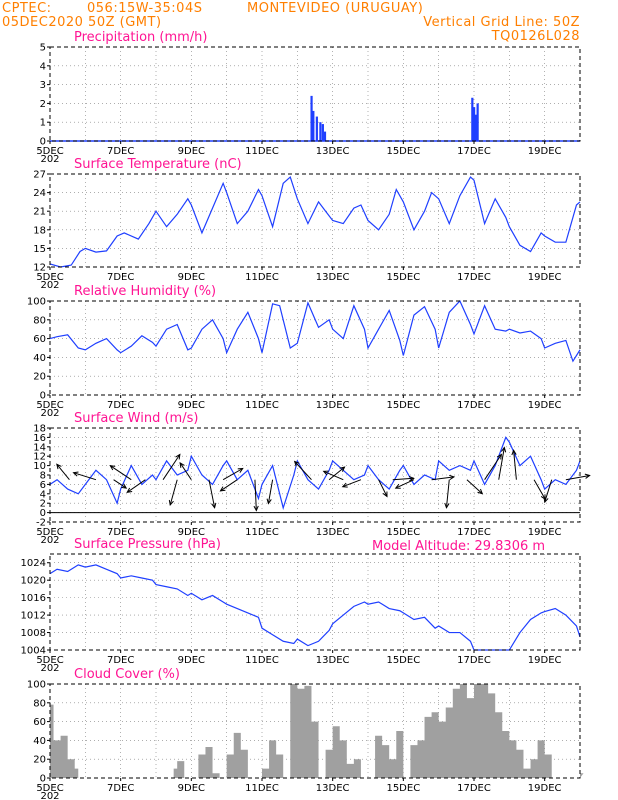  I want to click on model-altitude-label: Model Altitude: 29.8306 m, so click(458, 546).